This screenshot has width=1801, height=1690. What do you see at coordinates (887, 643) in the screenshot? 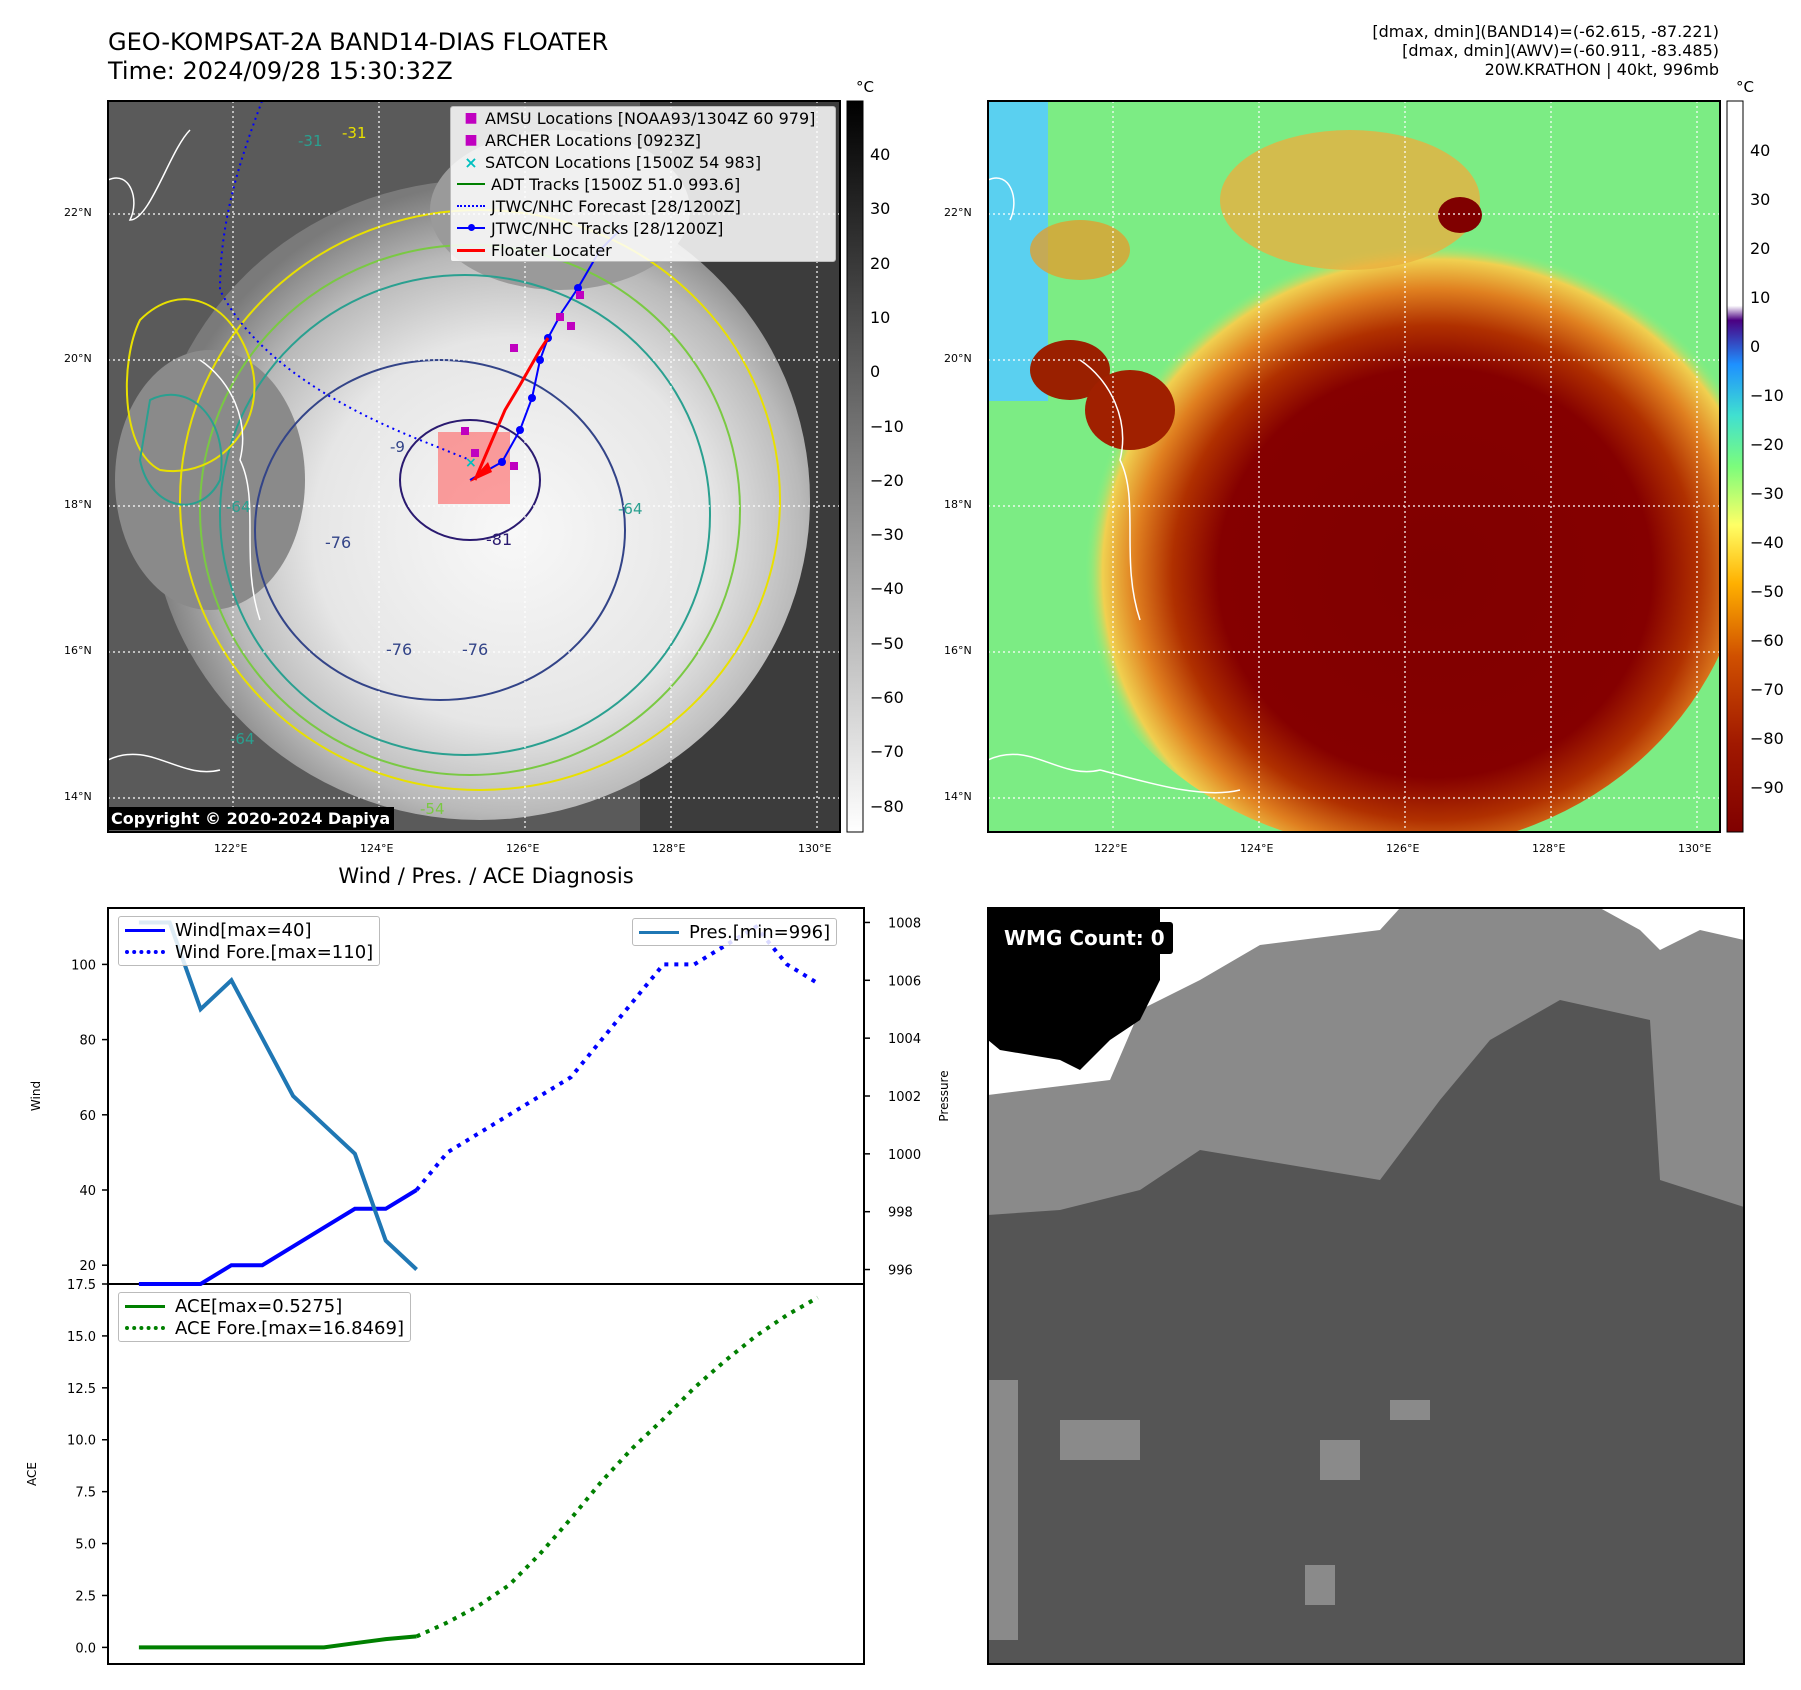
I see `colorbar-tick-left: −50` at bounding box center [887, 643].